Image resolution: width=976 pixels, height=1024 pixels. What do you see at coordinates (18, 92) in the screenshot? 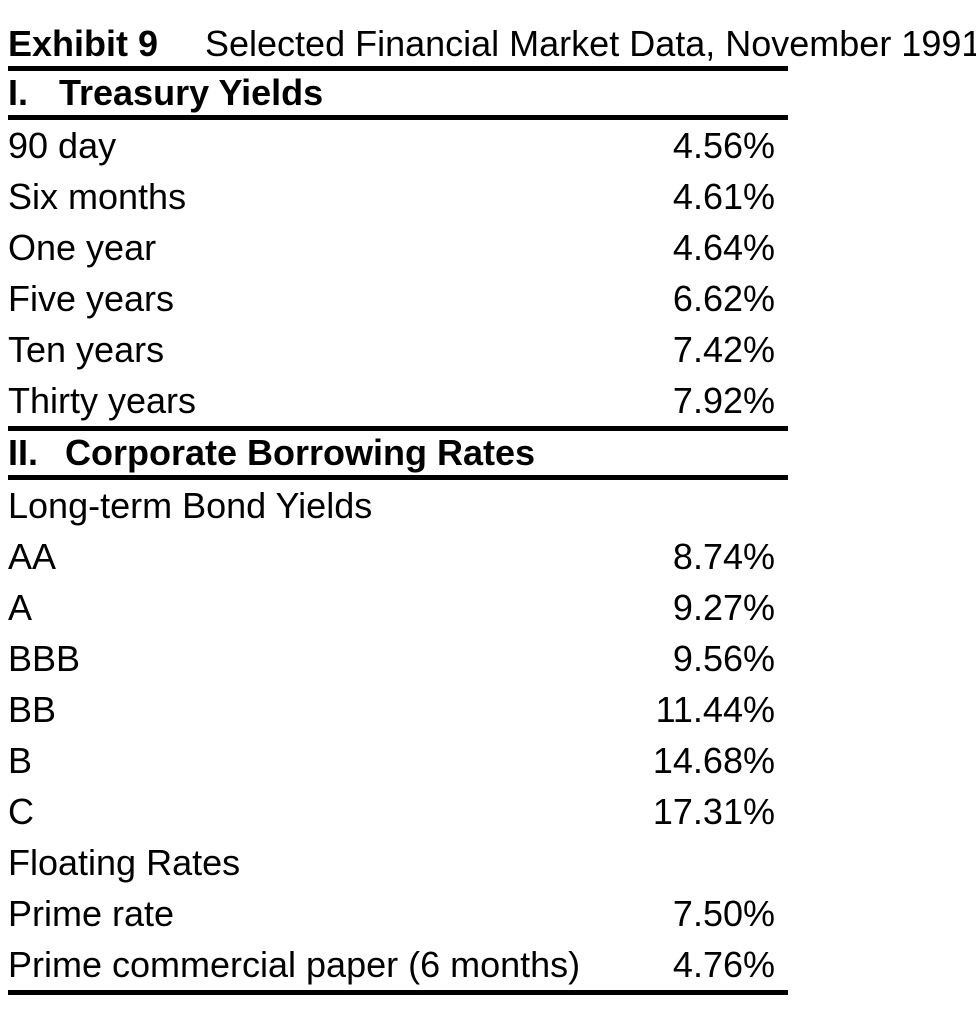
I see `section-numeral: I.` at bounding box center [18, 92].